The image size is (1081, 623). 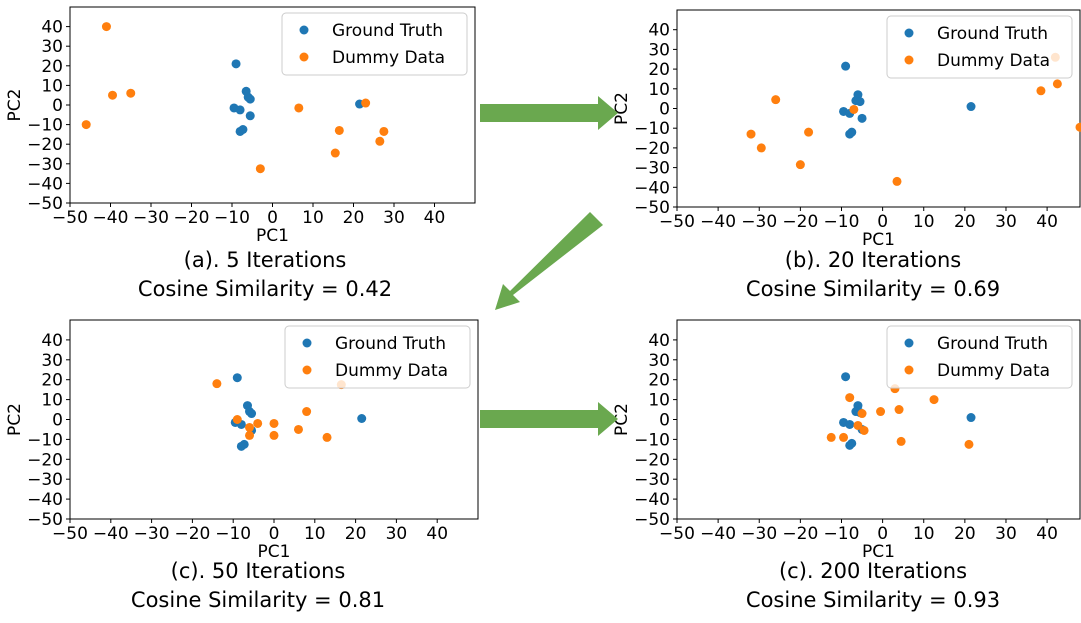 What do you see at coordinates (549, 261) in the screenshot?
I see `arrow-b-to-c` at bounding box center [549, 261].